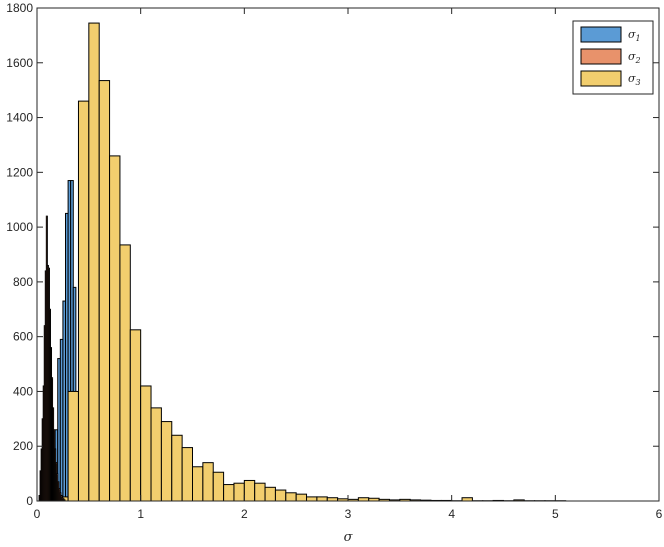 Image resolution: width=664 pixels, height=547 pixels. Describe the element at coordinates (23, 446) in the screenshot. I see `y-tick-label: 200` at that location.